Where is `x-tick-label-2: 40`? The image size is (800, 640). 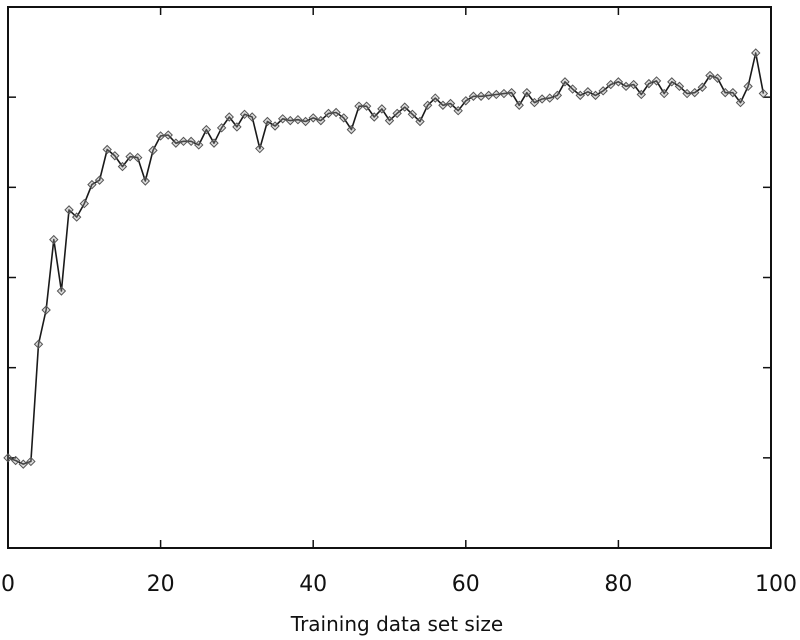
x-tick-label-2: 40 is located at coordinates (313, 584).